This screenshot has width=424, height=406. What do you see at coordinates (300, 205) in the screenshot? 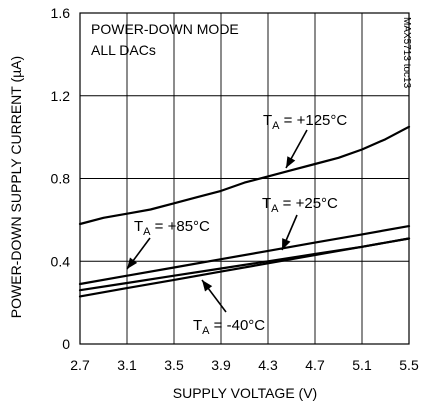
I see `series-label-2: TA = +25°C` at bounding box center [300, 205].